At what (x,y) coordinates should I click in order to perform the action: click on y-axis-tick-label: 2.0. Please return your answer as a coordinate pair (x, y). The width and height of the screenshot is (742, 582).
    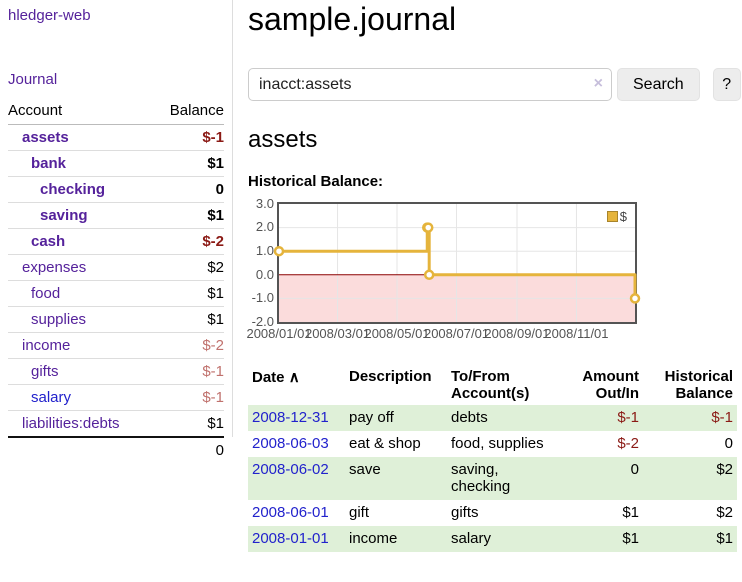
    Looking at the image, I should click on (264, 227).